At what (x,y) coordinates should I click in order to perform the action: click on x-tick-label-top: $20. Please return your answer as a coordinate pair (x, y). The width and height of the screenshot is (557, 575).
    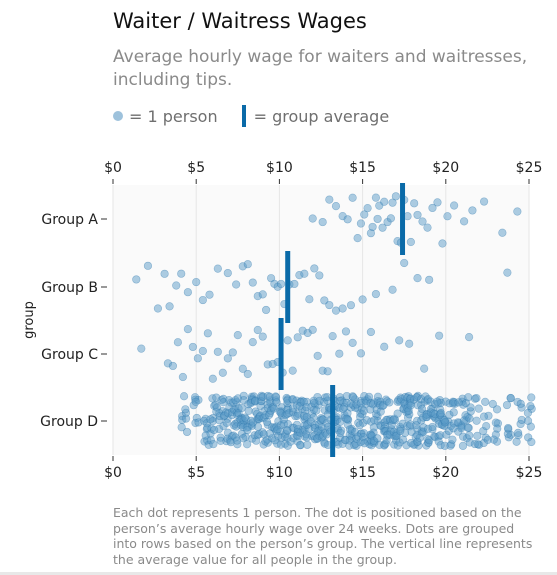
    Looking at the image, I should click on (445, 168).